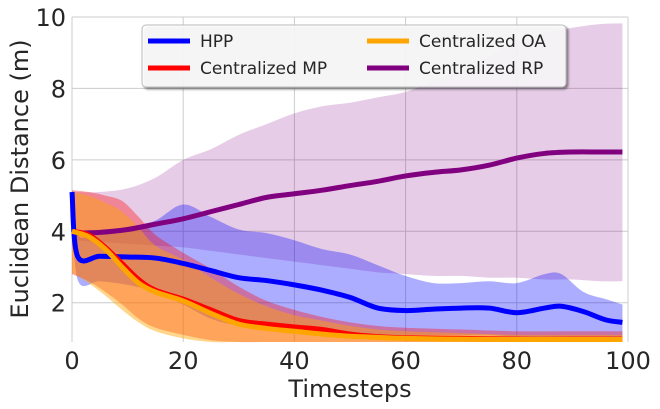  I want to click on x-tick-label: 100, so click(628, 361).